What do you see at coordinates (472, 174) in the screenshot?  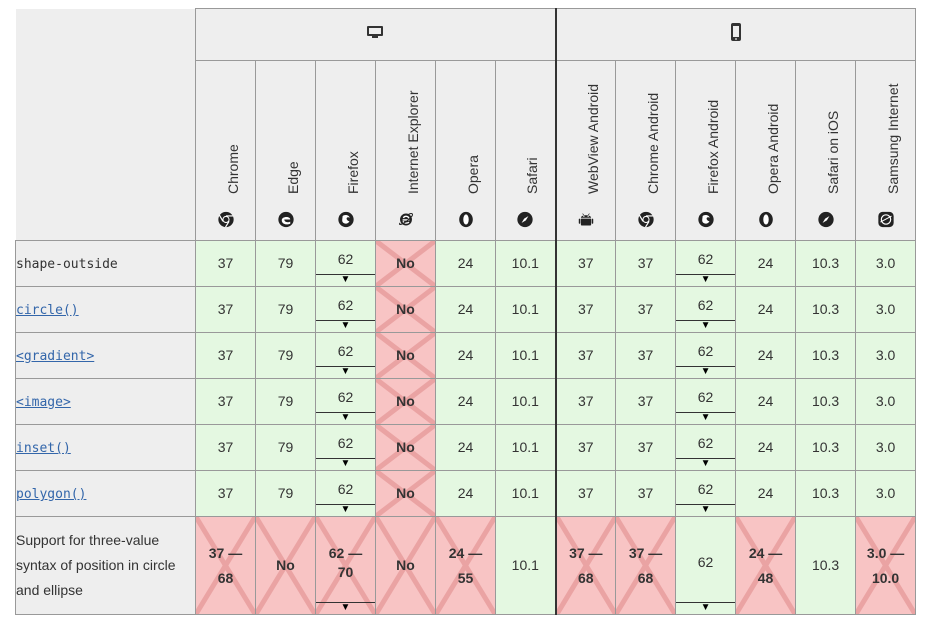 I see `browser-name: Opera` at bounding box center [472, 174].